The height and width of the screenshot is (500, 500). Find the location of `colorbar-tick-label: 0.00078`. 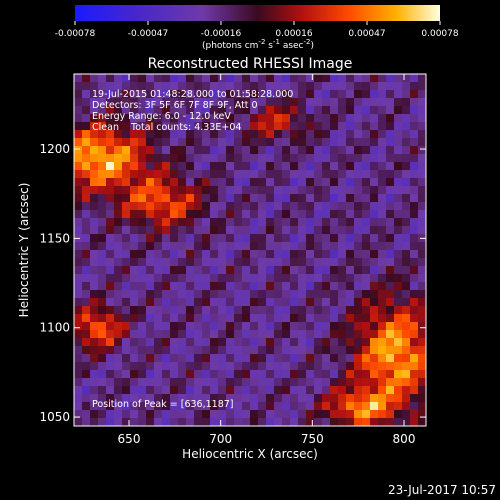

colorbar-tick-label: 0.00078 is located at coordinates (439, 34).